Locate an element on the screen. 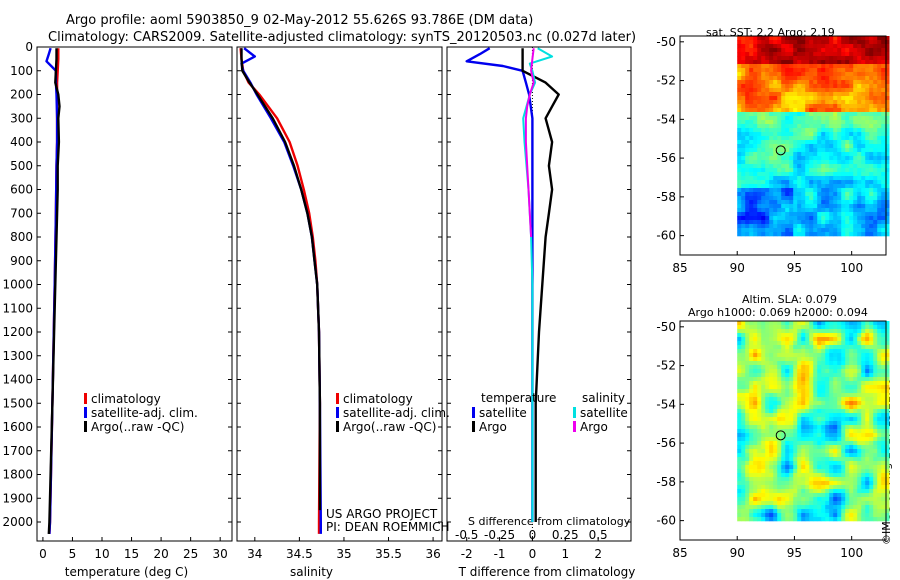  x-tick-label: 25 is located at coordinates (190, 554).